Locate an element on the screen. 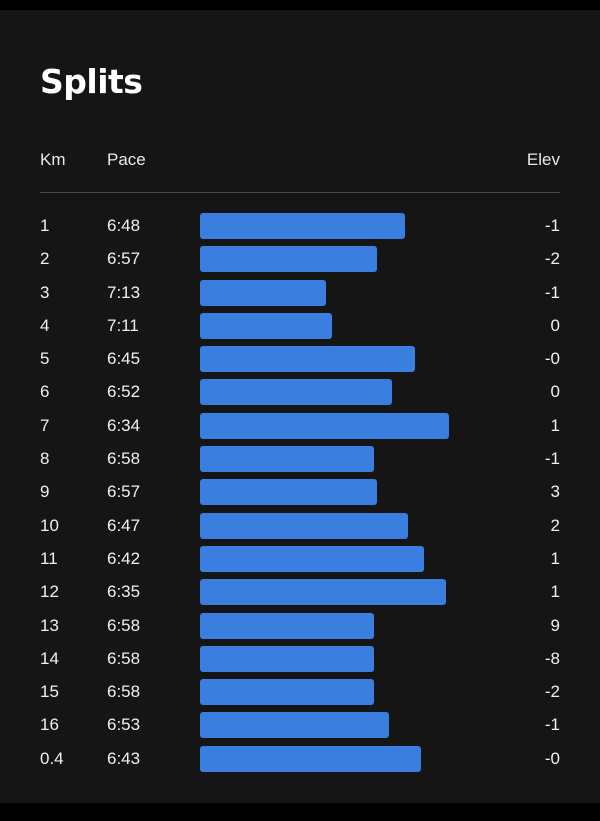 Image resolution: width=600 pixels, height=821 pixels. page-title: Splits is located at coordinates (91, 81).